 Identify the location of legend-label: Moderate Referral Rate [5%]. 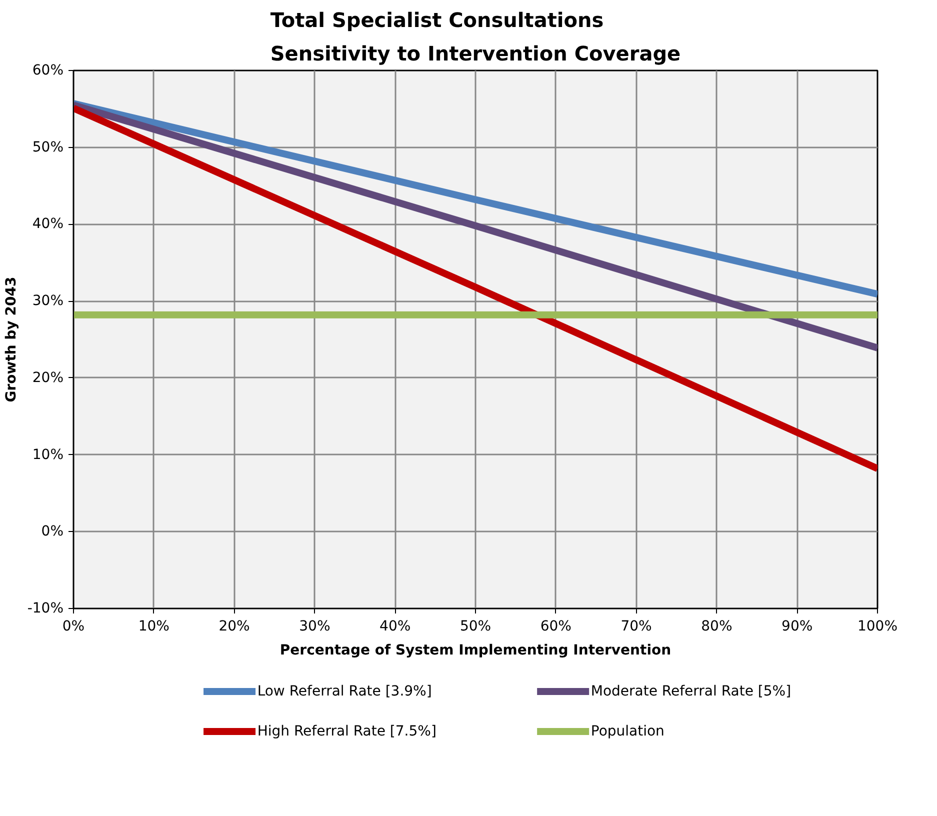
(691, 692).